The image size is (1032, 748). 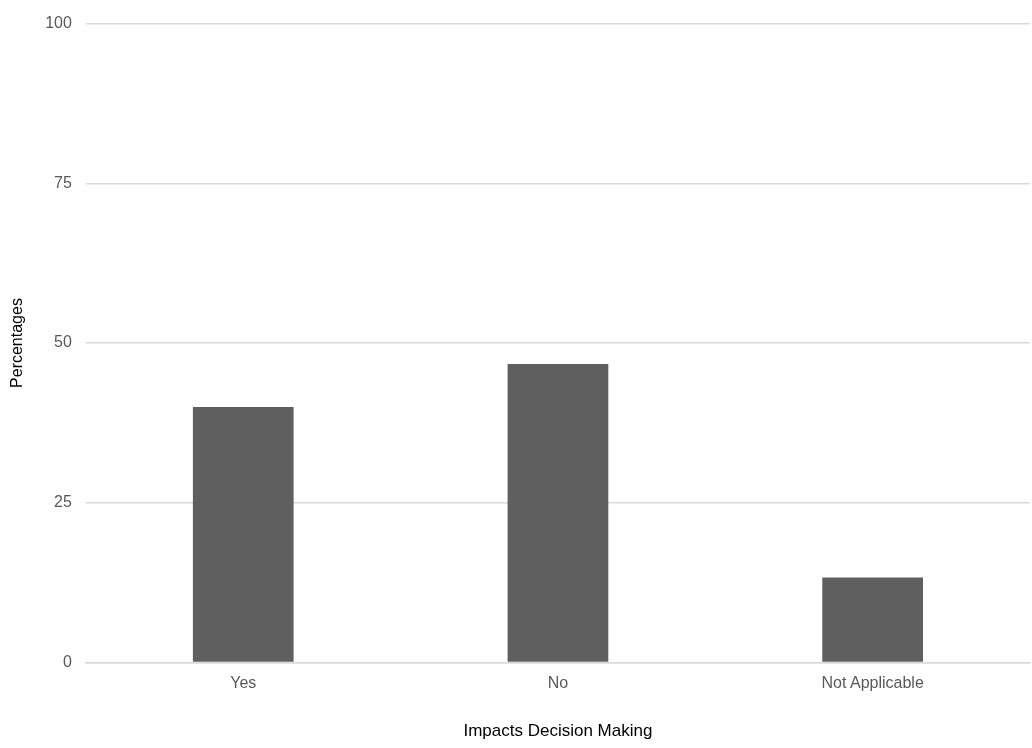 What do you see at coordinates (63, 182) in the screenshot?
I see `y-tick-label: 75` at bounding box center [63, 182].